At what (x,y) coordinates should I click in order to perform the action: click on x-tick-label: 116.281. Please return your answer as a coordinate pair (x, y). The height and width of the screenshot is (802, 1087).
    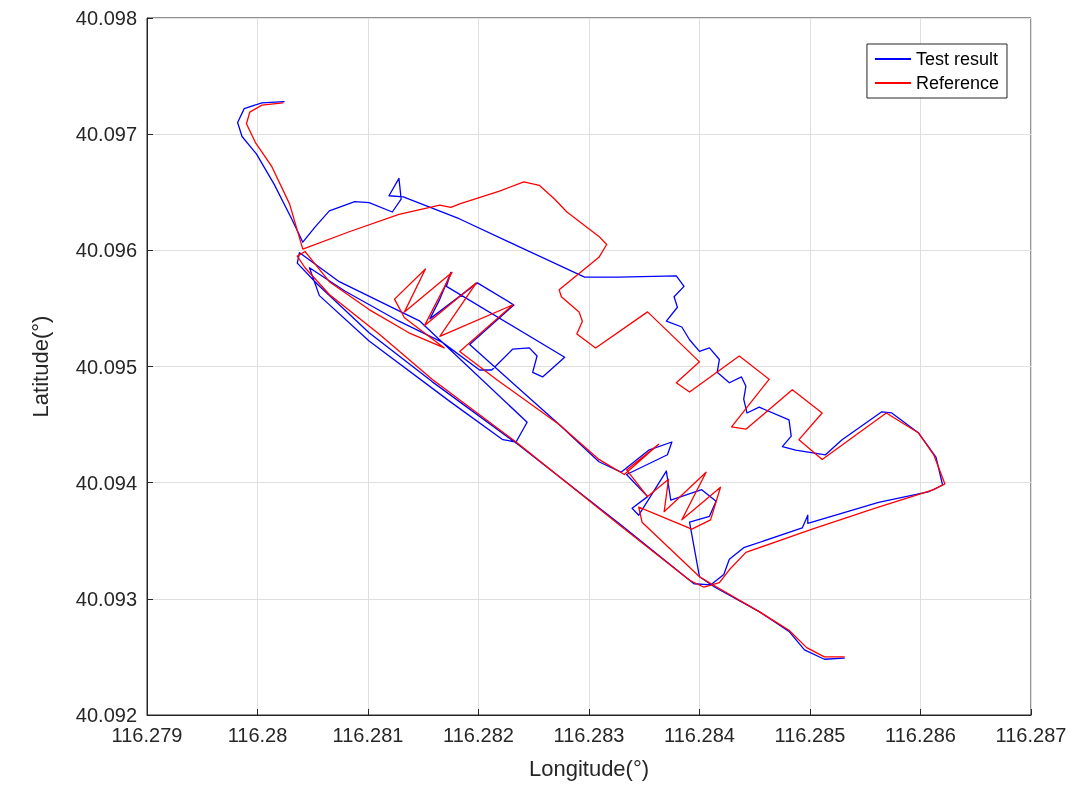
    Looking at the image, I should click on (368, 735).